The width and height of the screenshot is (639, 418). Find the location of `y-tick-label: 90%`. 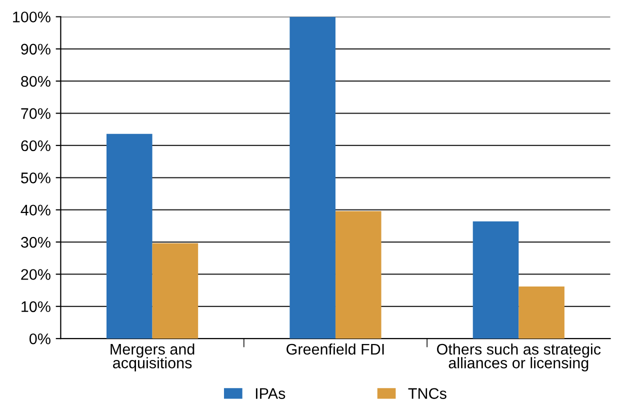

y-tick-label: 90% is located at coordinates (35, 49).